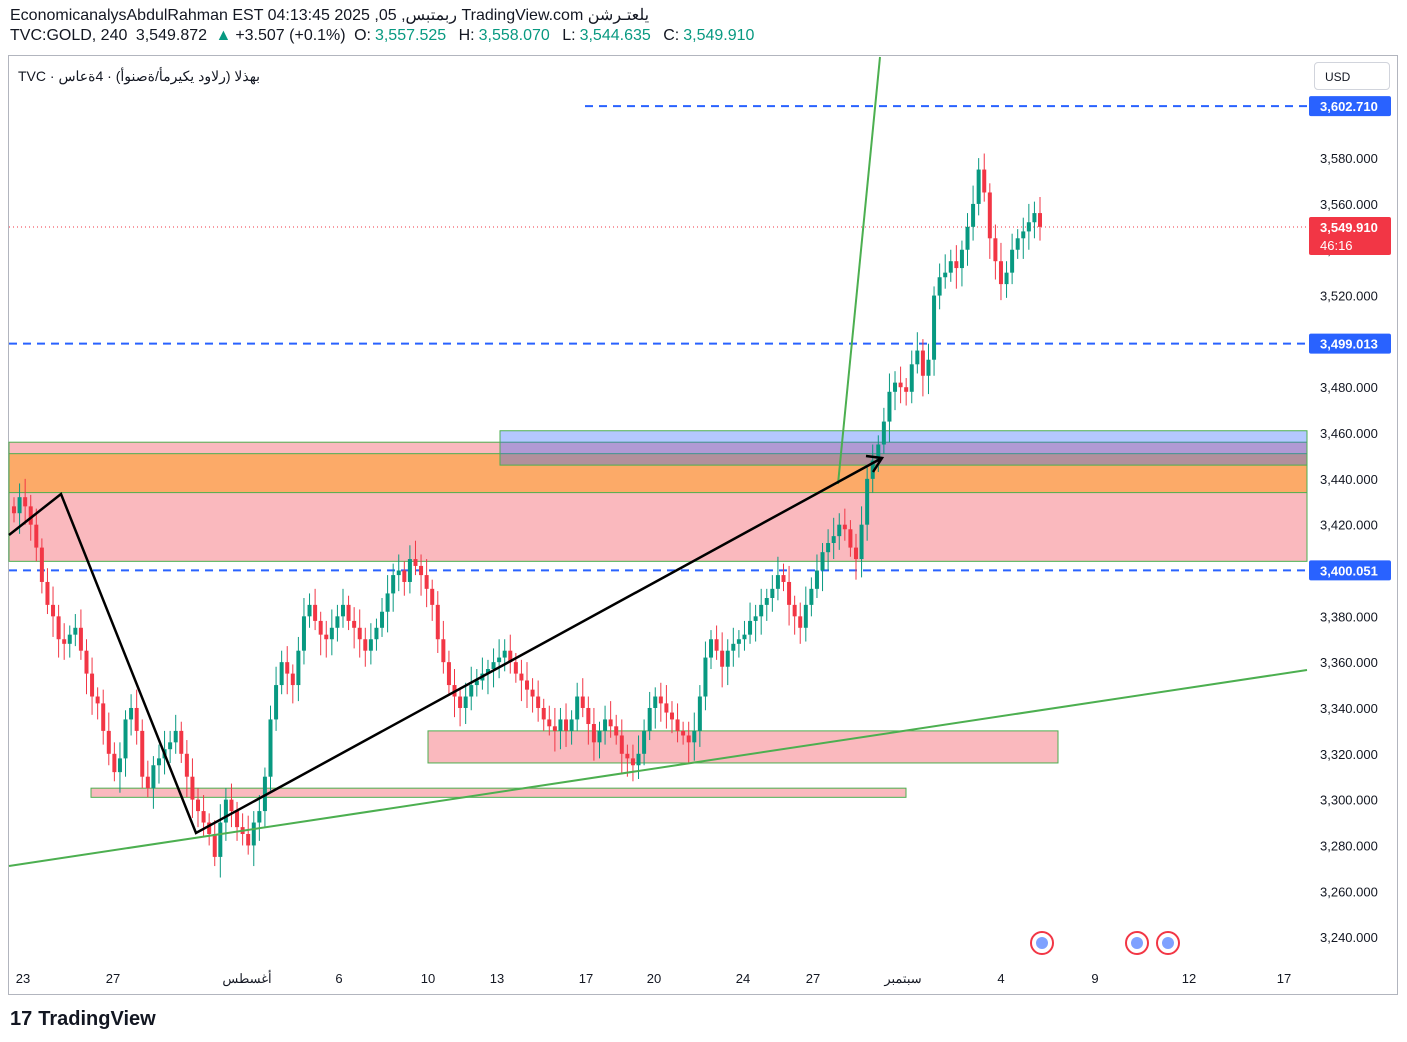  What do you see at coordinates (1349, 525) in the screenshot?
I see `y-tick-label: 3,420.000` at bounding box center [1349, 525].